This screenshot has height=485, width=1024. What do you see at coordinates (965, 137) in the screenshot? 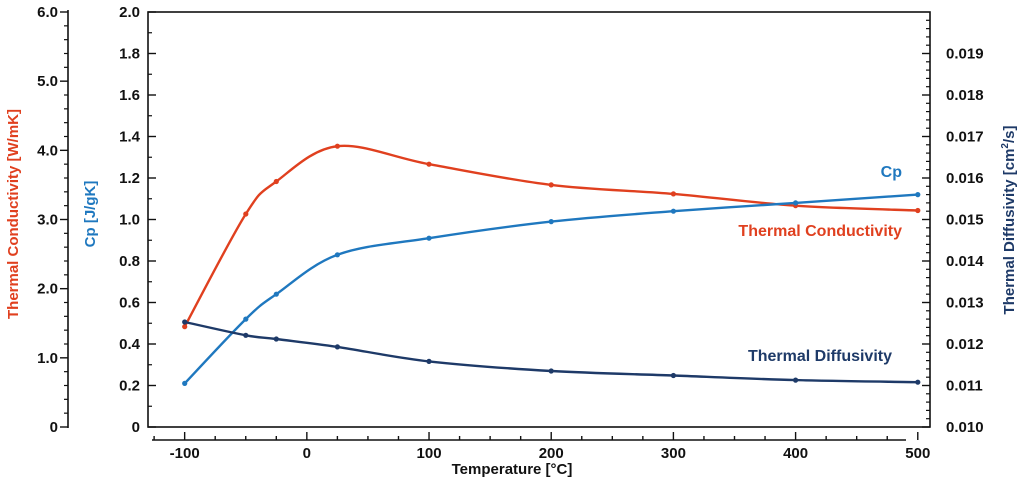
I see `td-tick-label: 0.017` at bounding box center [965, 137].